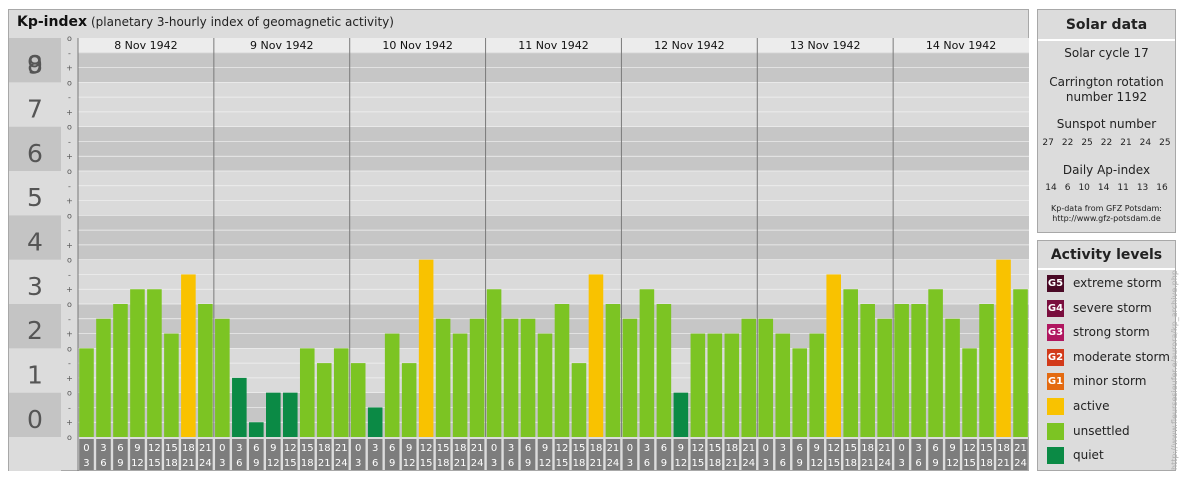 Image resolution: width=1184 pixels, height=480 pixels. What do you see at coordinates (281, 45) in the screenshot?
I see `day-label: 9 Nov 1942` at bounding box center [281, 45].